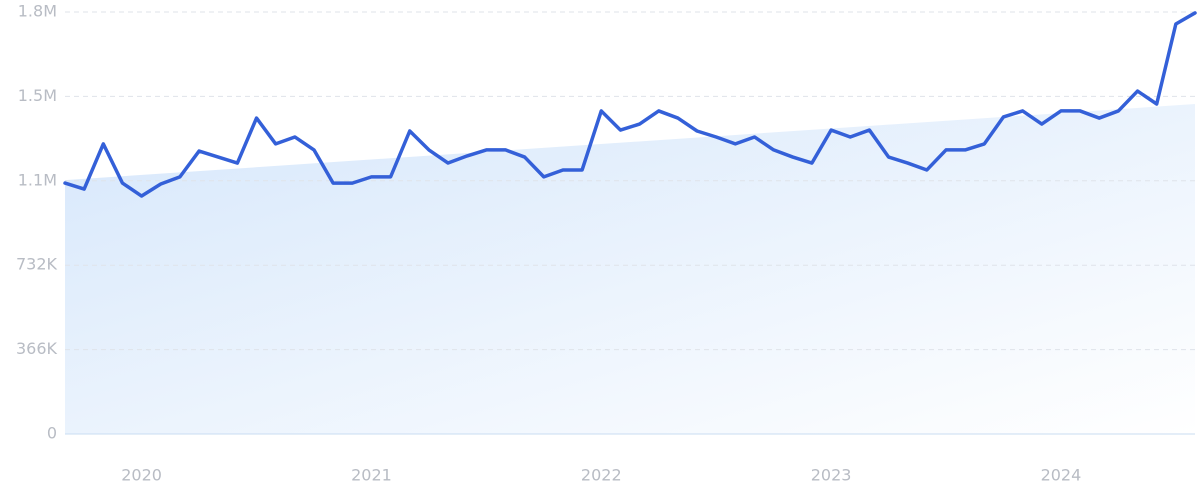 Image resolution: width=1200 pixels, height=499 pixels. Describe the element at coordinates (52, 433) in the screenshot. I see `y-tick-label: 0` at that location.